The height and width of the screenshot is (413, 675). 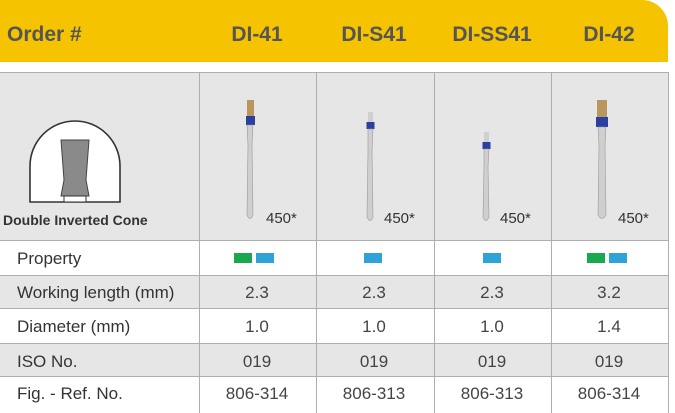 I want to click on shape-caption: Double Inverted Cone, so click(x=75, y=220).